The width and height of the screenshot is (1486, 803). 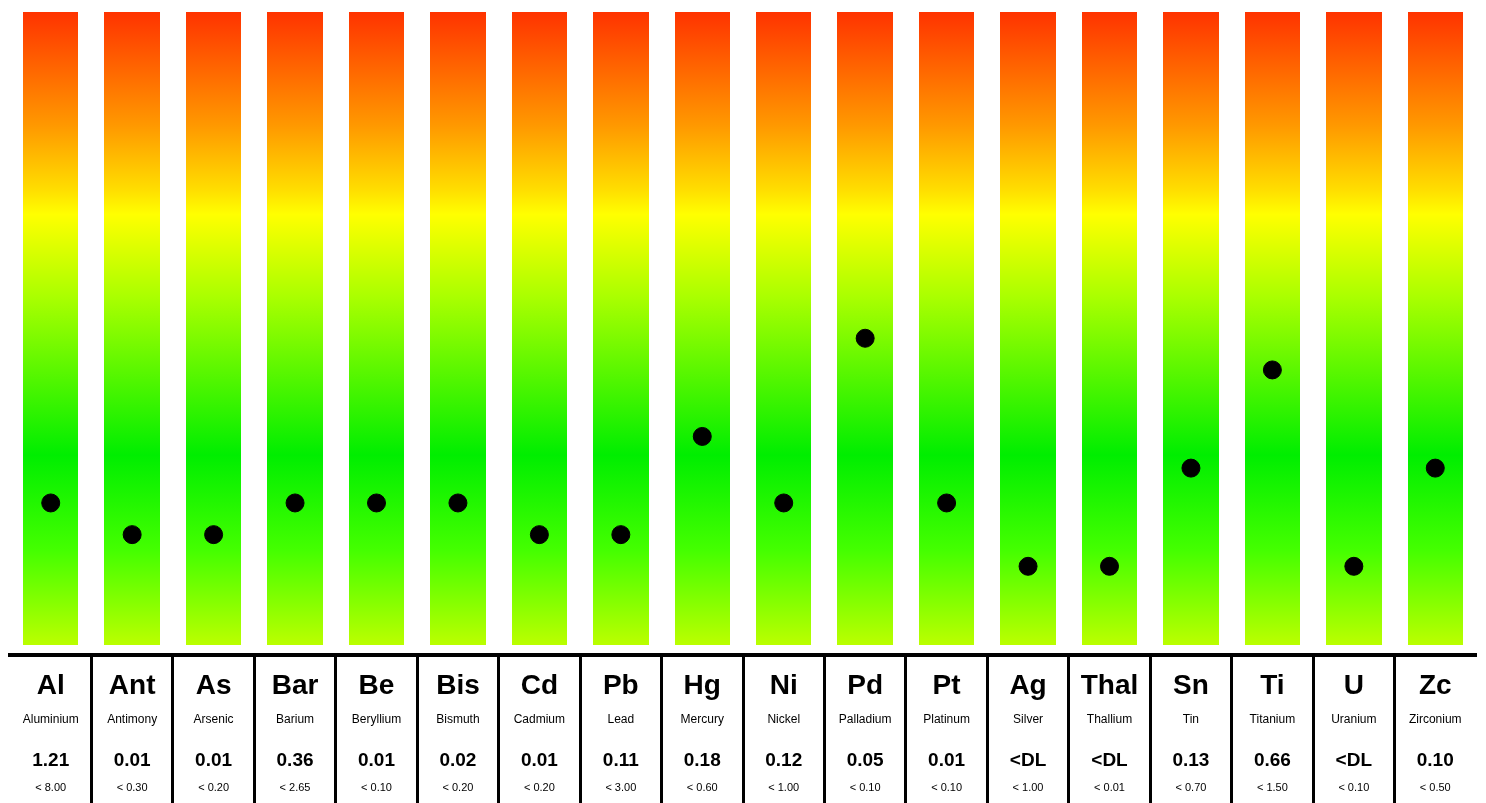 What do you see at coordinates (1109, 684) in the screenshot?
I see `x-tick-label: Thal` at bounding box center [1109, 684].